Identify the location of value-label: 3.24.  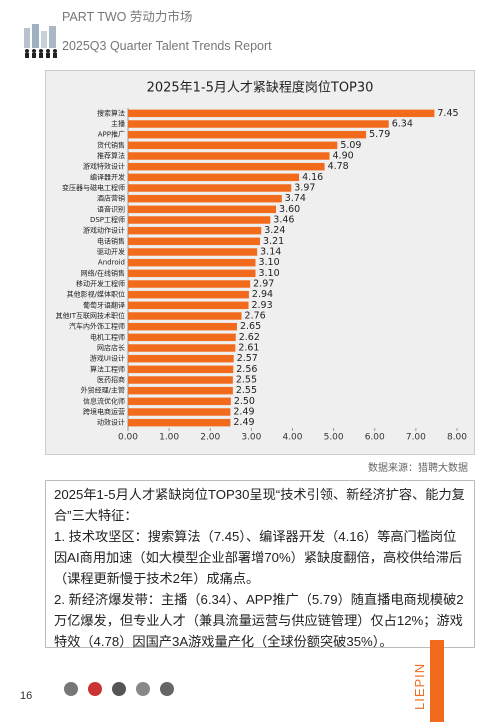
(274, 230).